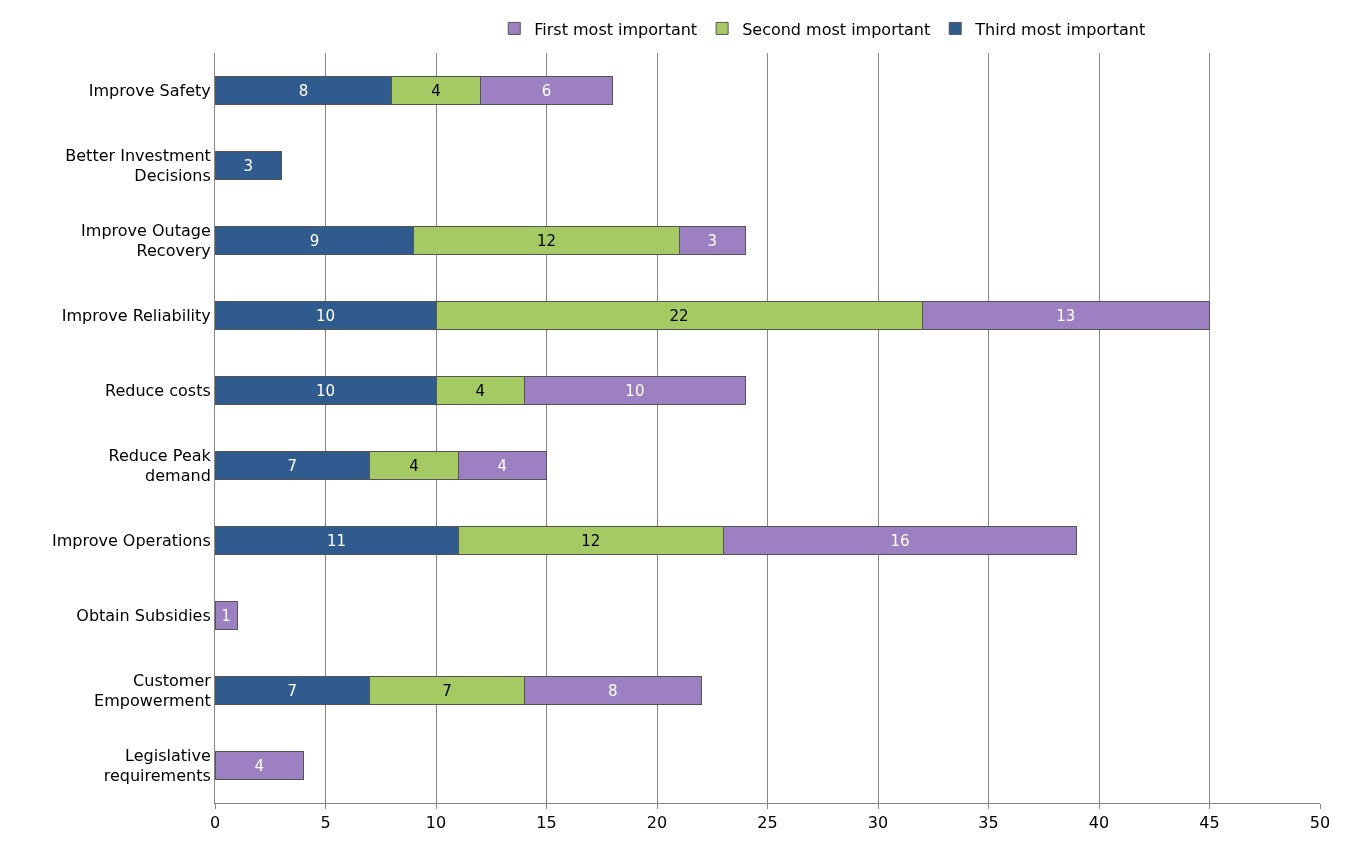 The image size is (1350, 844). What do you see at coordinates (436, 823) in the screenshot?
I see `x-tick-label: 10` at bounding box center [436, 823].